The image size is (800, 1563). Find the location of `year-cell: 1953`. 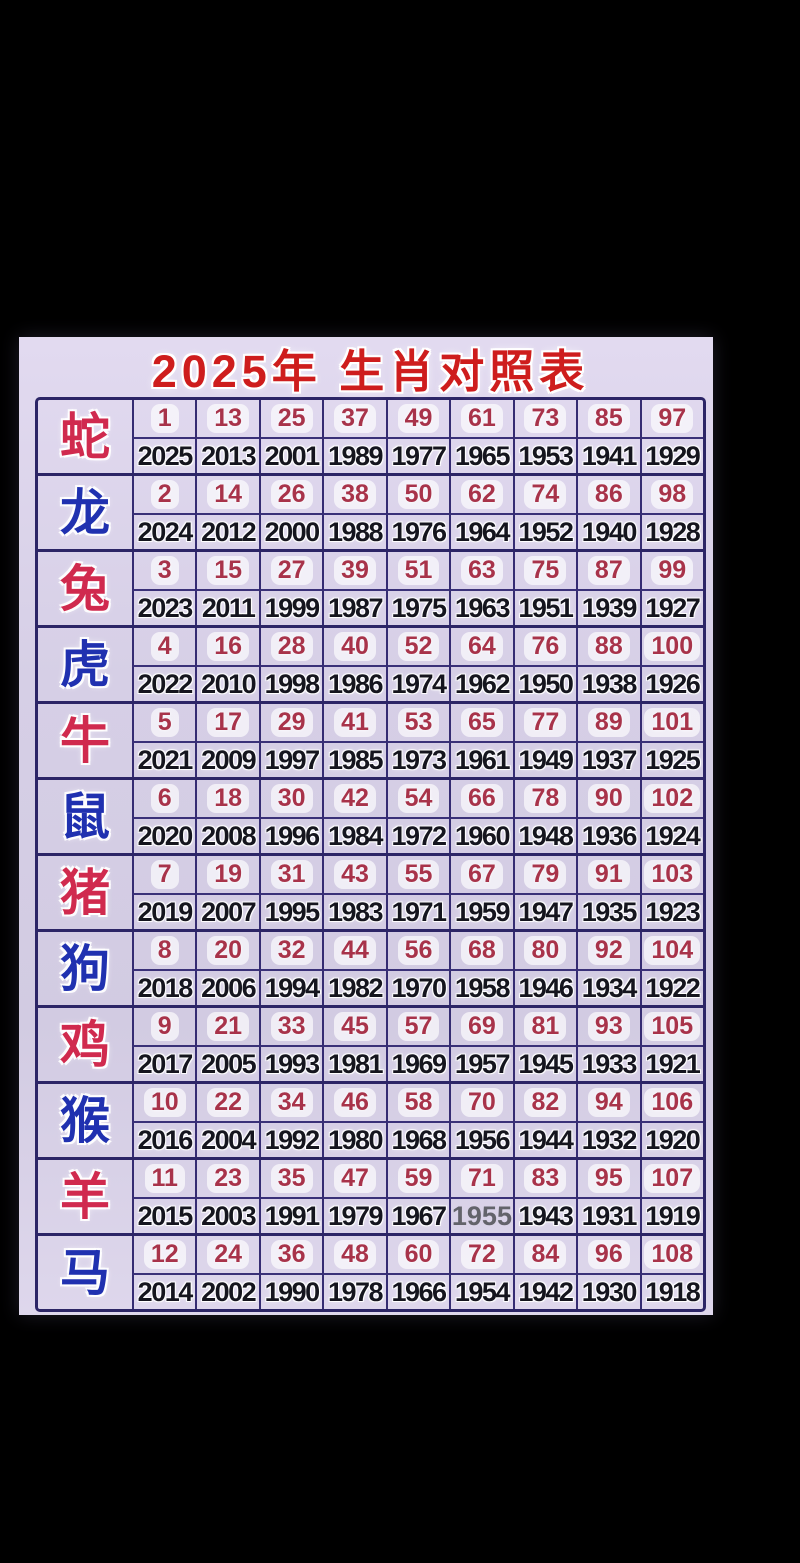

year-cell: 1953 is located at coordinates (544, 456).